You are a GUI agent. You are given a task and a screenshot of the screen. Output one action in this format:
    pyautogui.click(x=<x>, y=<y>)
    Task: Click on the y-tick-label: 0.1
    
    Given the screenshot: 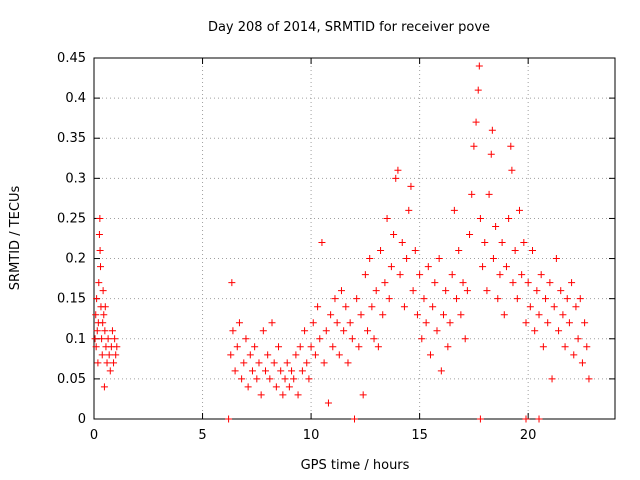 What is the action you would take?
    pyautogui.click(x=75, y=339)
    